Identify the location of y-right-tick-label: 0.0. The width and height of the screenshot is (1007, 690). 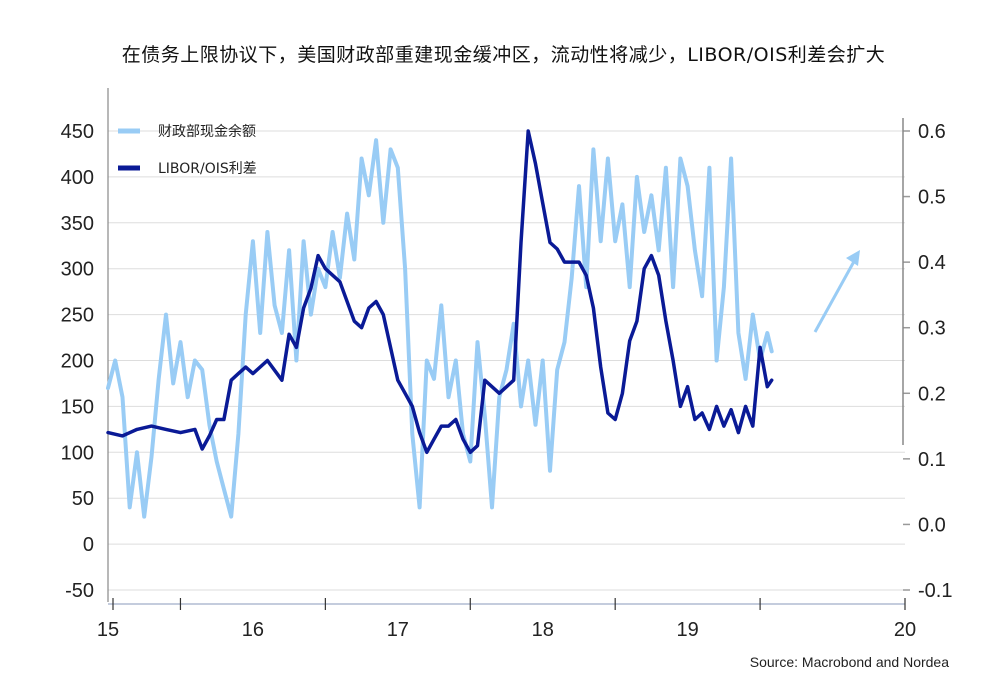
(932, 525).